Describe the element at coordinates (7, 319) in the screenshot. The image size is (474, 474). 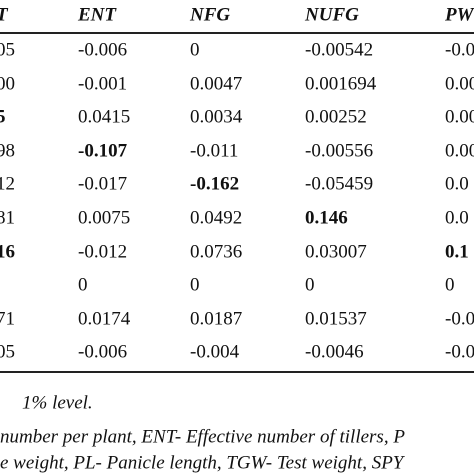
I see `table-cell: 71` at that location.